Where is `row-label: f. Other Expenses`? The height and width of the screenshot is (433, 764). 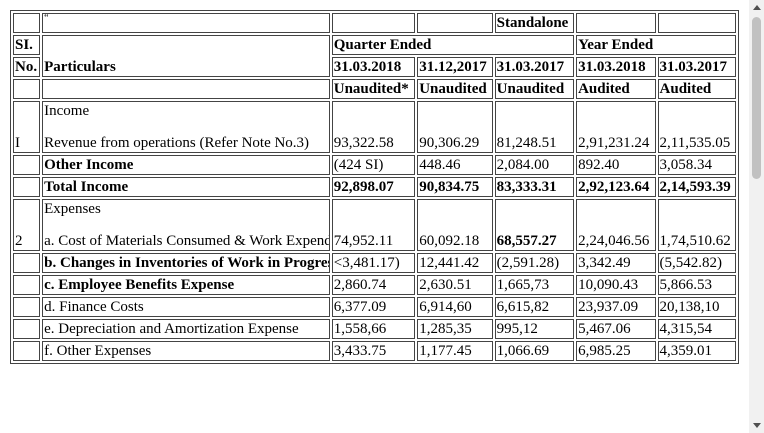
row-label: f. Other Expenses is located at coordinates (186, 351).